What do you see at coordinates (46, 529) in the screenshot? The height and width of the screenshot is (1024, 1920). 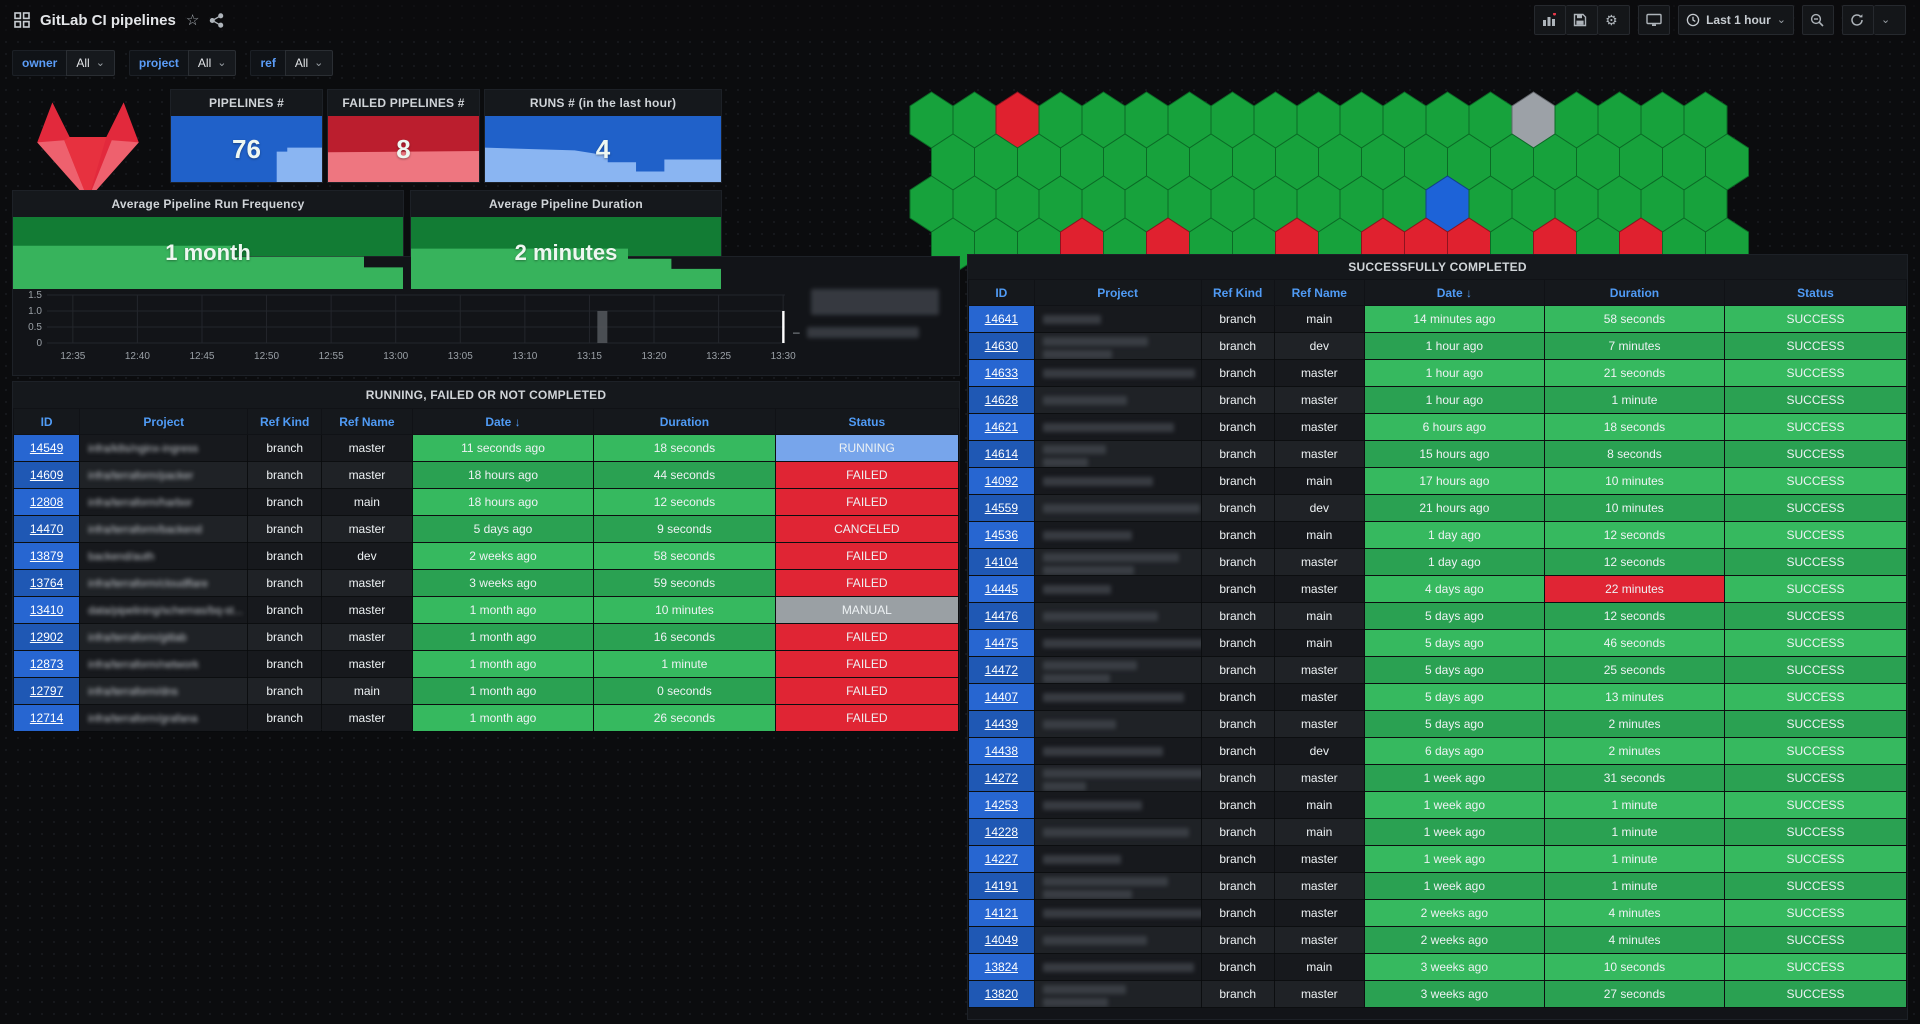 I see `pipeline-id-link: 14470` at bounding box center [46, 529].